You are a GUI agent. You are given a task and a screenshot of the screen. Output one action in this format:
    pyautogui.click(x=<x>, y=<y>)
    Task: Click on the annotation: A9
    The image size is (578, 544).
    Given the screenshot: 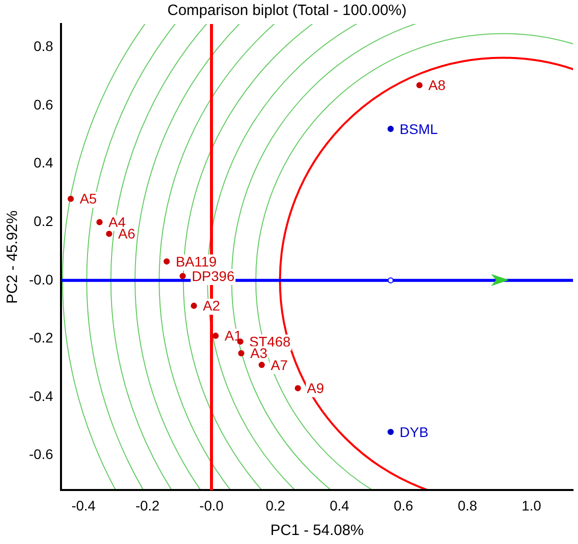 What is the action you would take?
    pyautogui.click(x=315, y=388)
    